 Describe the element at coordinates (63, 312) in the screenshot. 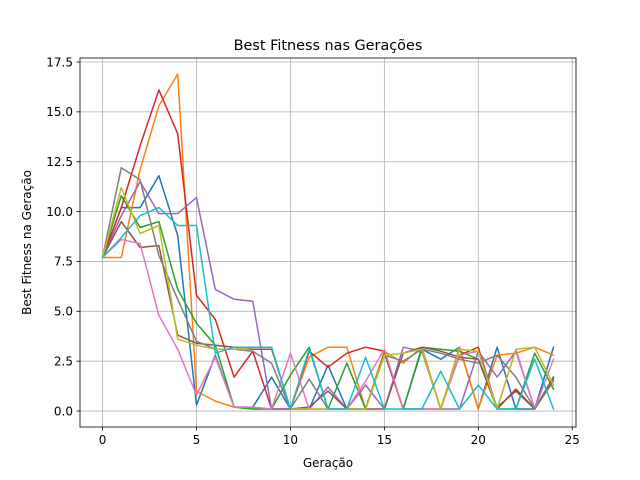

I see `y-tick-label: 5.0` at that location.